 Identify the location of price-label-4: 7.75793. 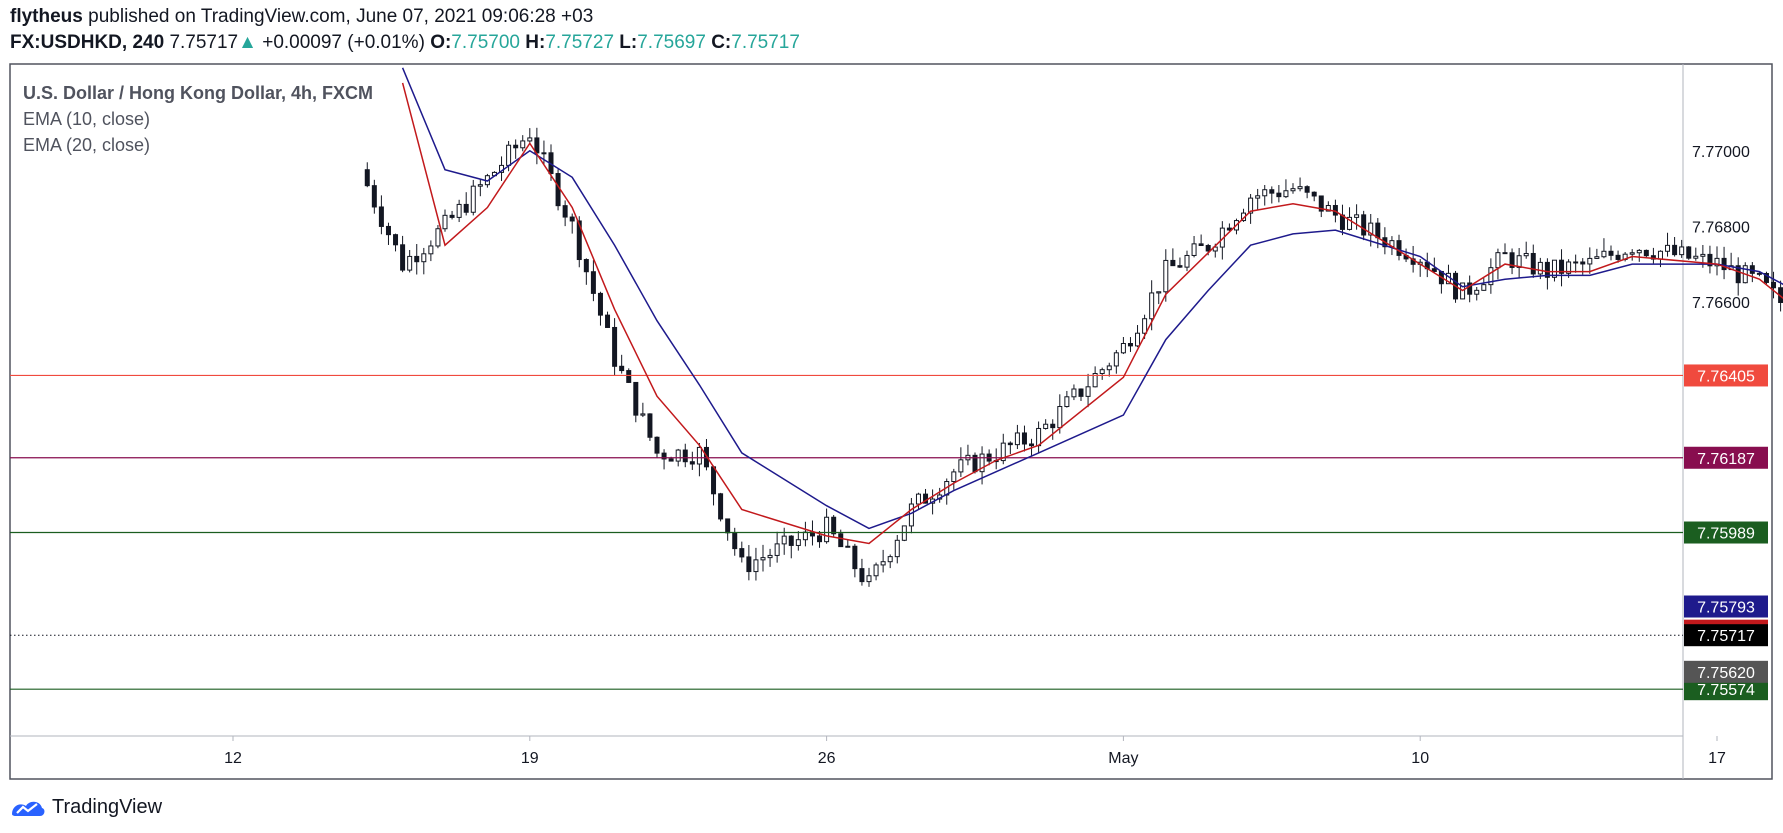
(1726, 608).